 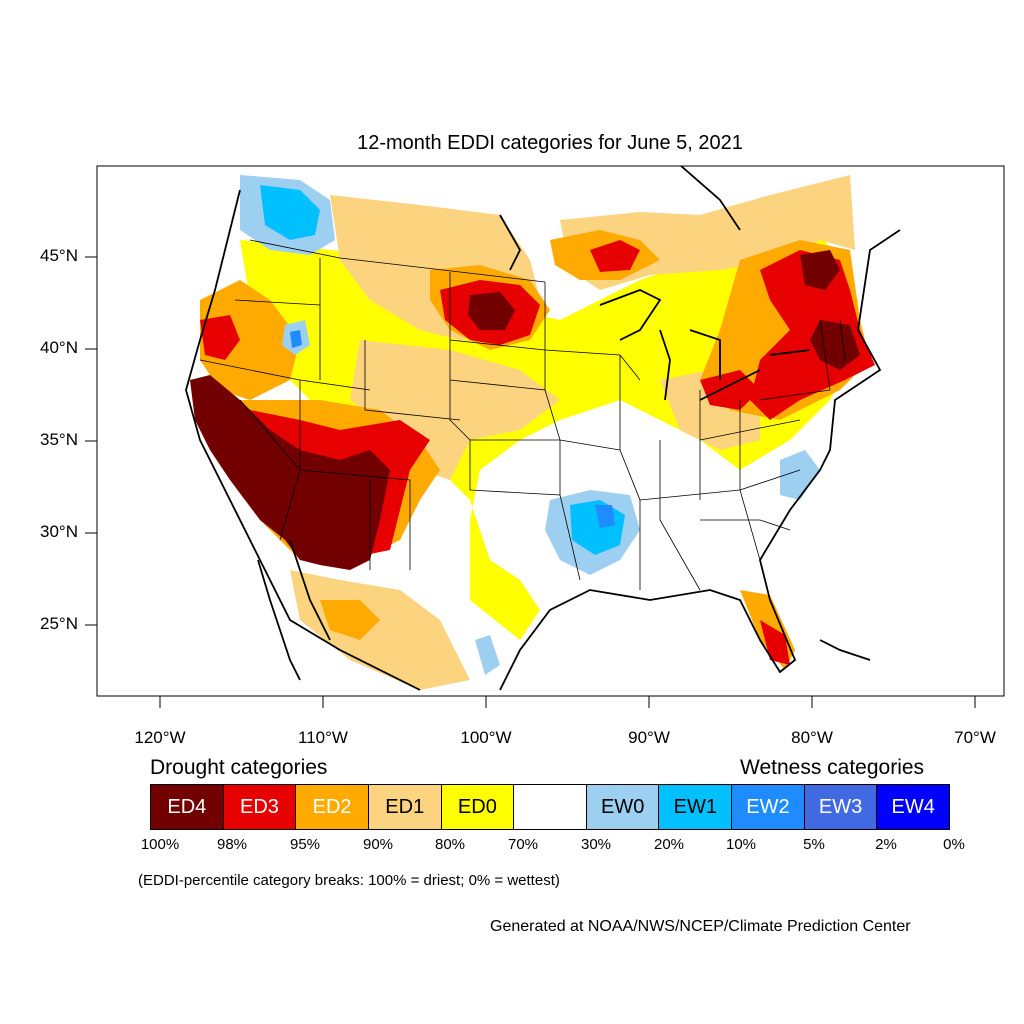 I want to click on break-label: 70%, so click(x=523, y=844).